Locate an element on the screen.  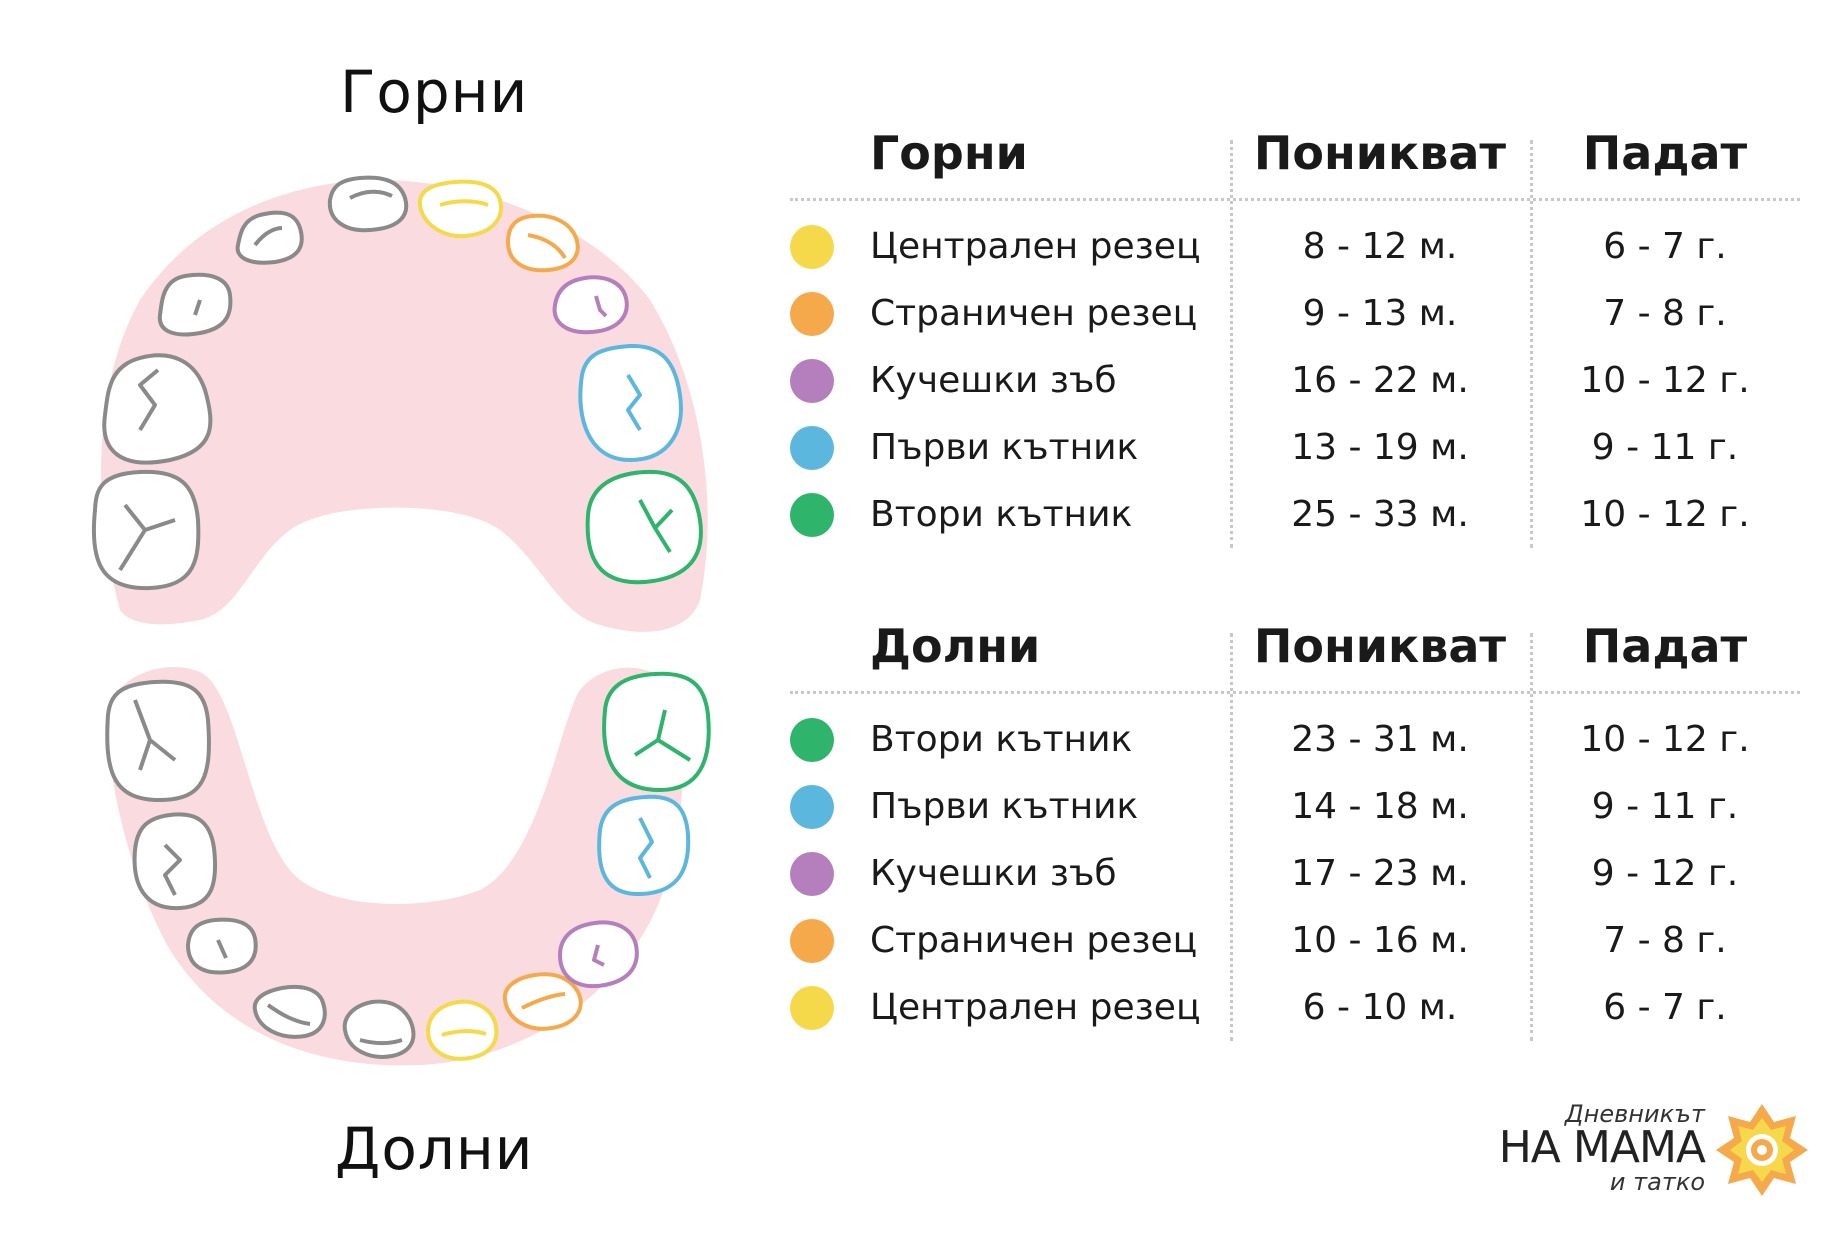
upper-right-central-incisor is located at coordinates (460, 209).